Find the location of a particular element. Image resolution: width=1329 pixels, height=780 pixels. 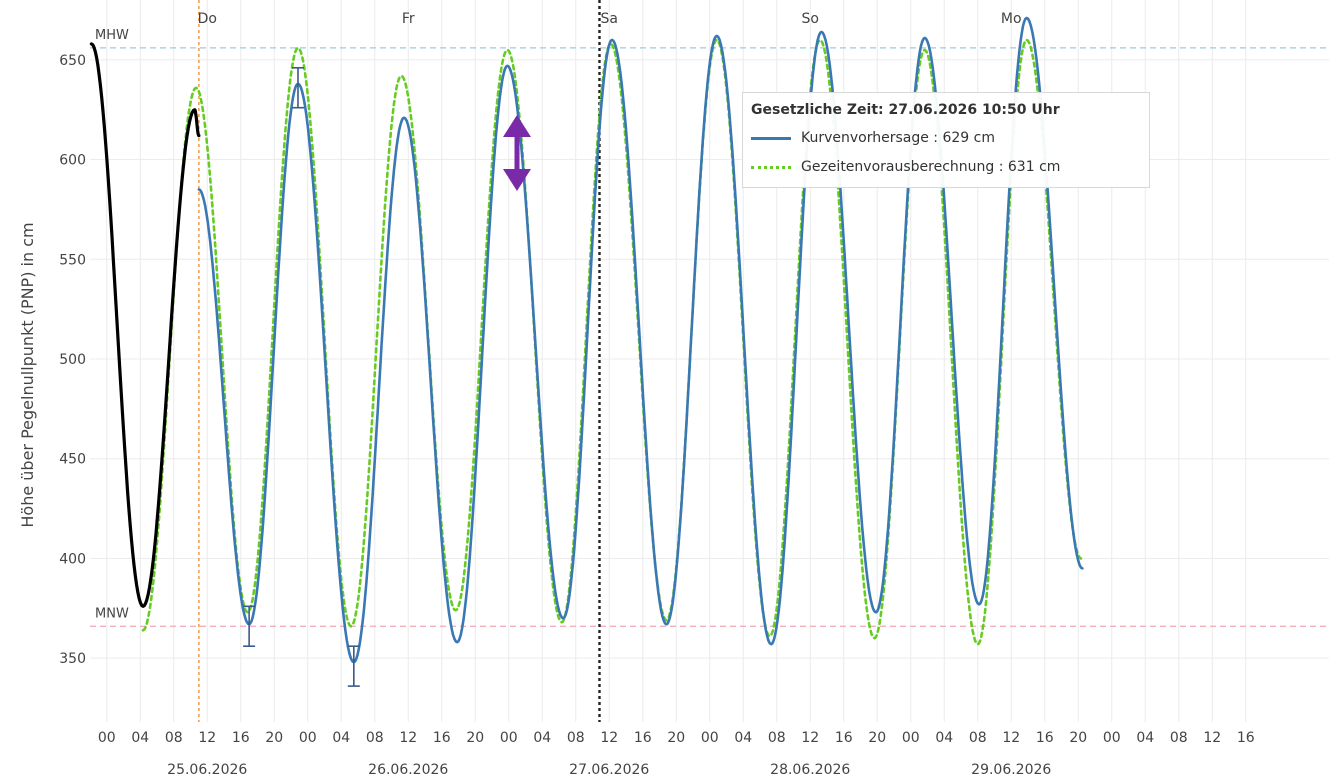

x-day-label: Do is located at coordinates (207, 19).